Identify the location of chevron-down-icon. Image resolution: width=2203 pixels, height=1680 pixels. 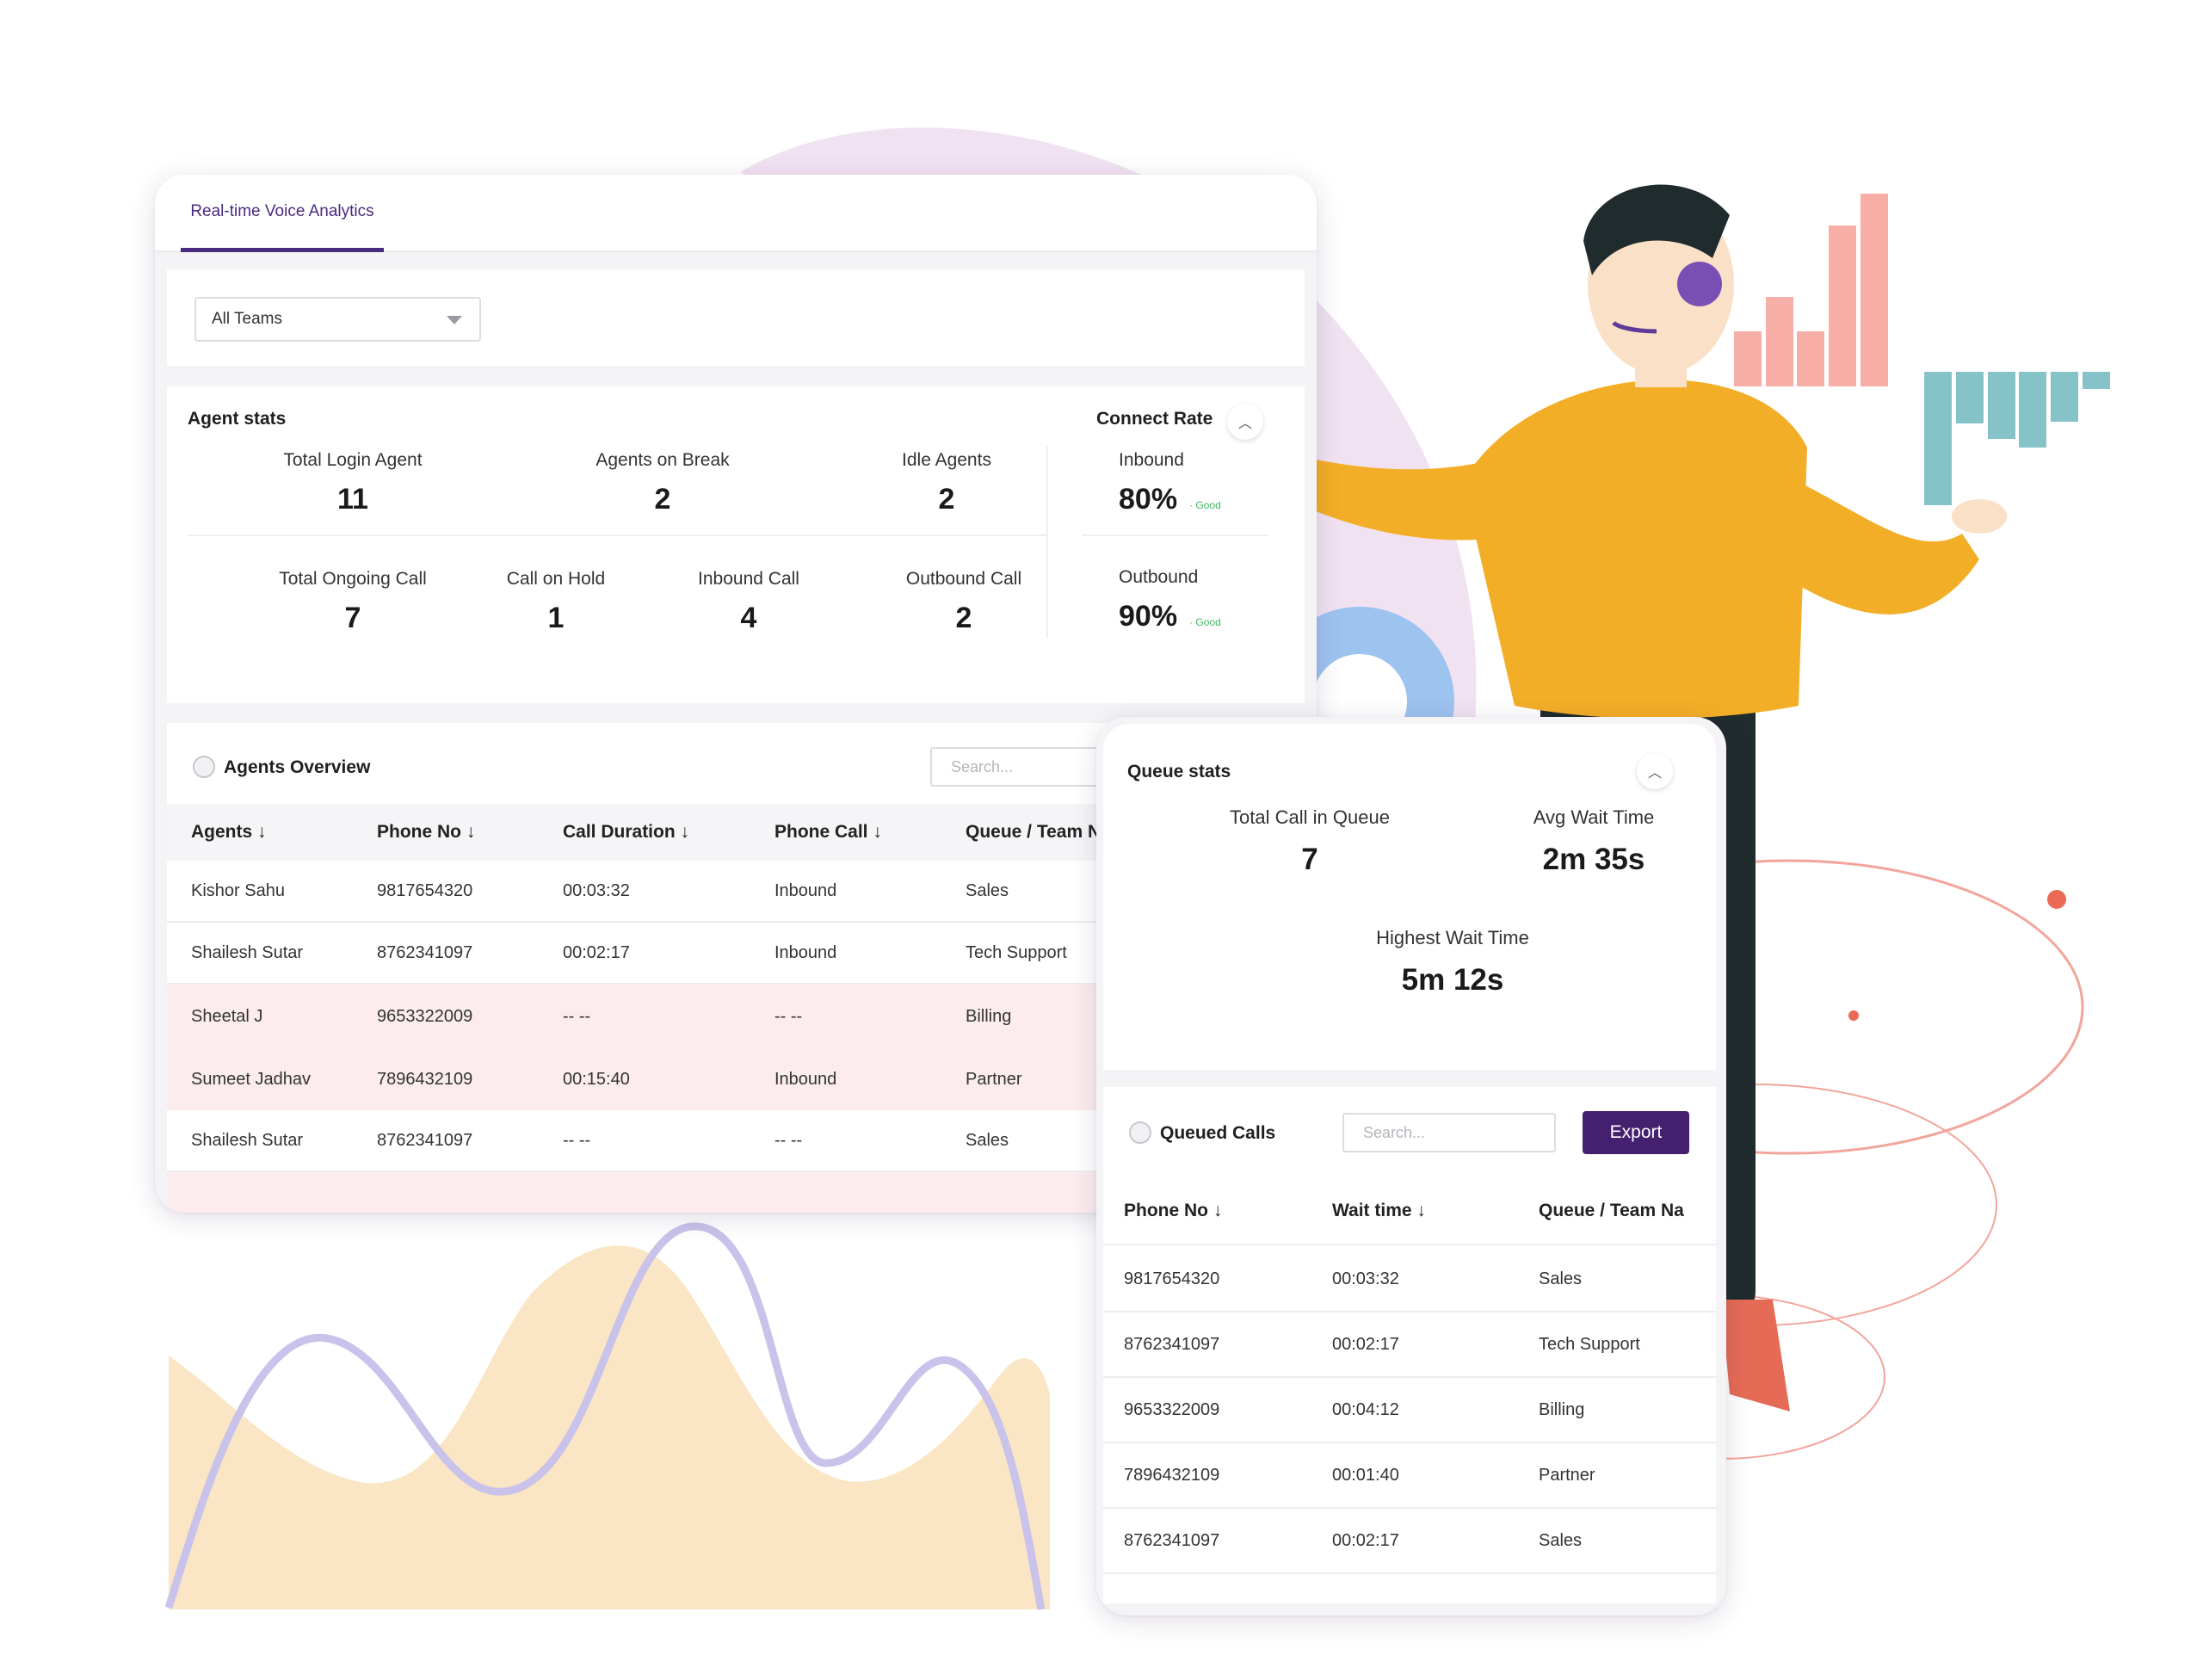
(455, 320).